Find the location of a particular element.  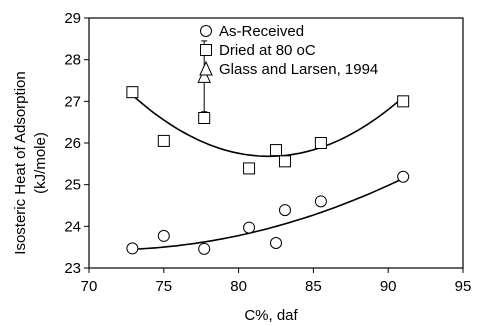

x-tick-label: 75 is located at coordinates (163, 286).